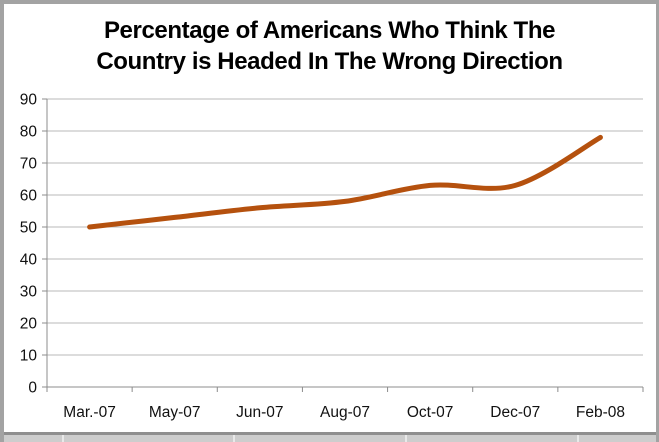  I want to click on x-axis-label: Jun-07, so click(259, 412).